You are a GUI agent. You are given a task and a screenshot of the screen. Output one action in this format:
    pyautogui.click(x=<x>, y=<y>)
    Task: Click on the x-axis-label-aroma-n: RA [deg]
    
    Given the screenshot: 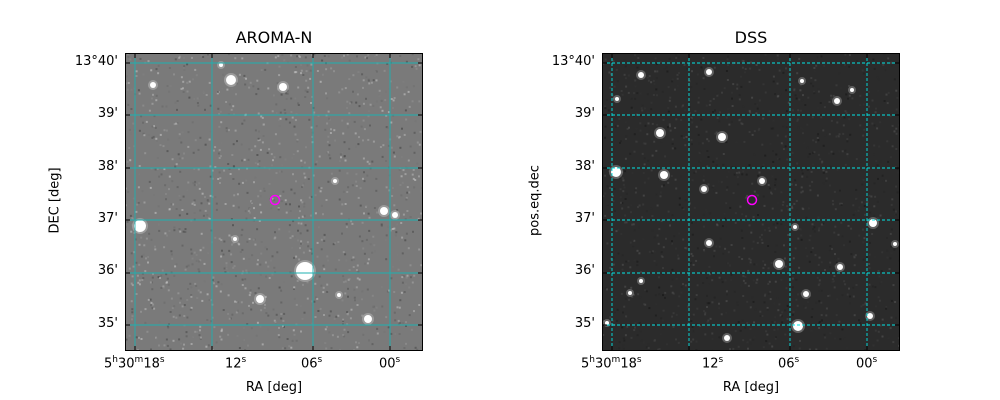 What is the action you would take?
    pyautogui.click(x=274, y=387)
    